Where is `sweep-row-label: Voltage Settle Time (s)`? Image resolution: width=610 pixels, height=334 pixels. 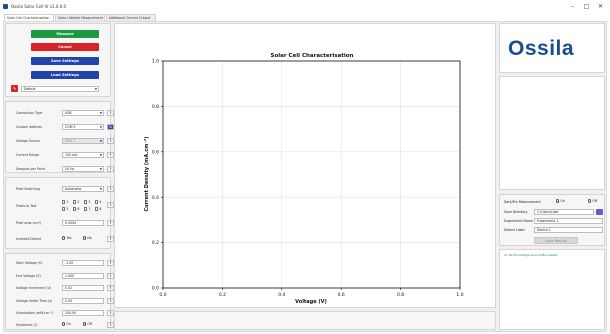 sweep-row-label: Voltage Settle Time (s) is located at coordinates (34, 300).